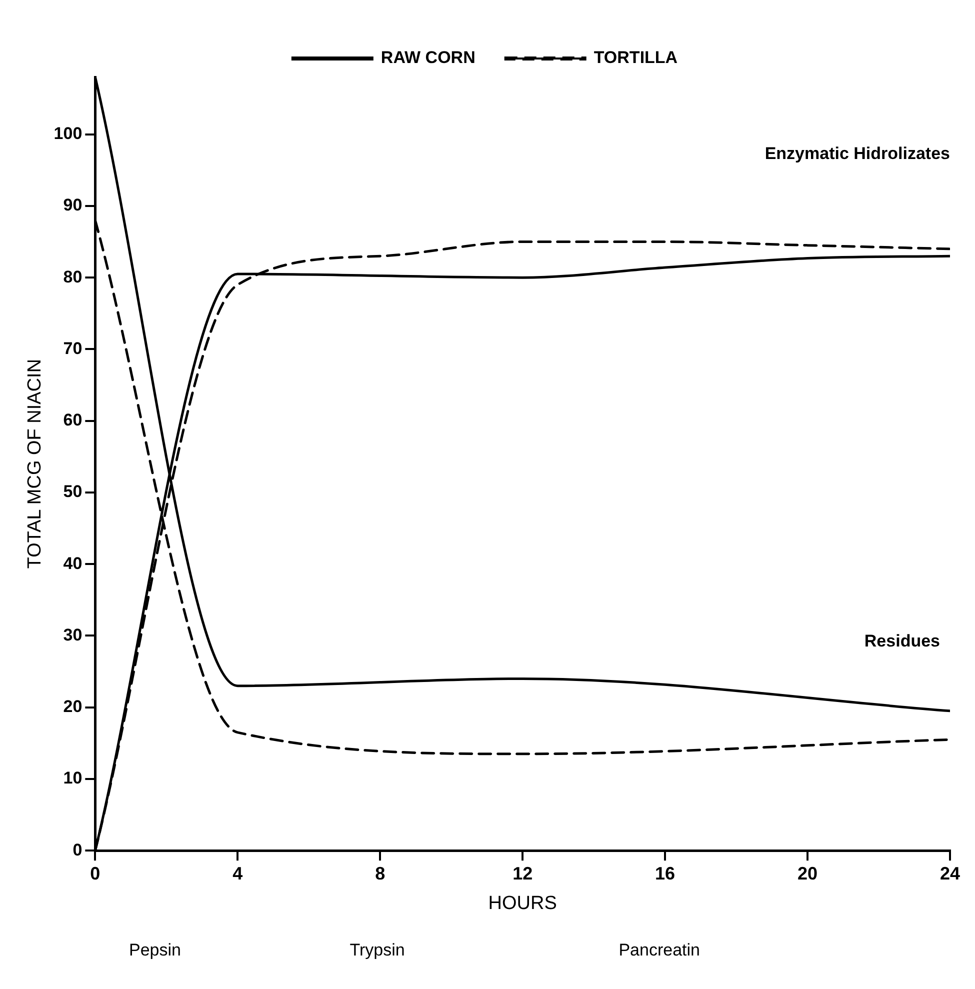 Image resolution: width=975 pixels, height=989 pixels. I want to click on y-tick-label: 30, so click(72, 634).